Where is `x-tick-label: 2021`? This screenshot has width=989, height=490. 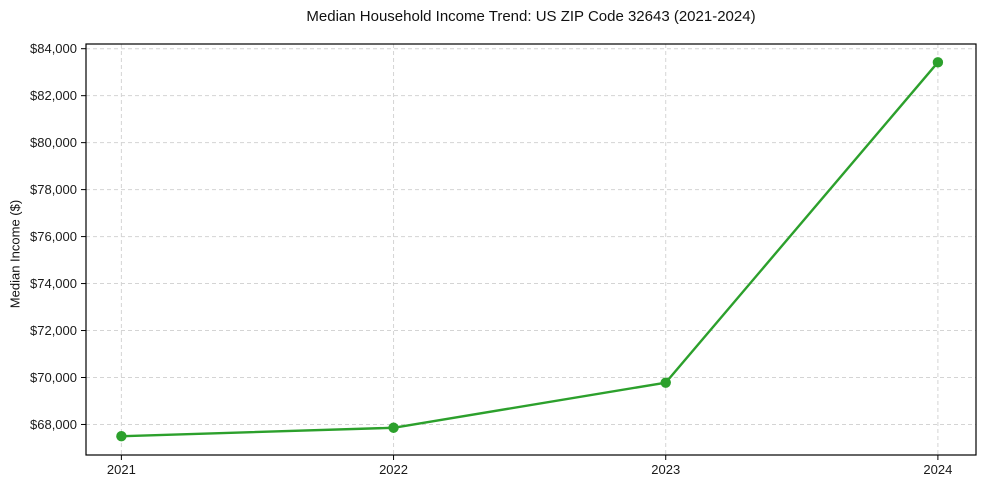 x-tick-label: 2021 is located at coordinates (121, 469).